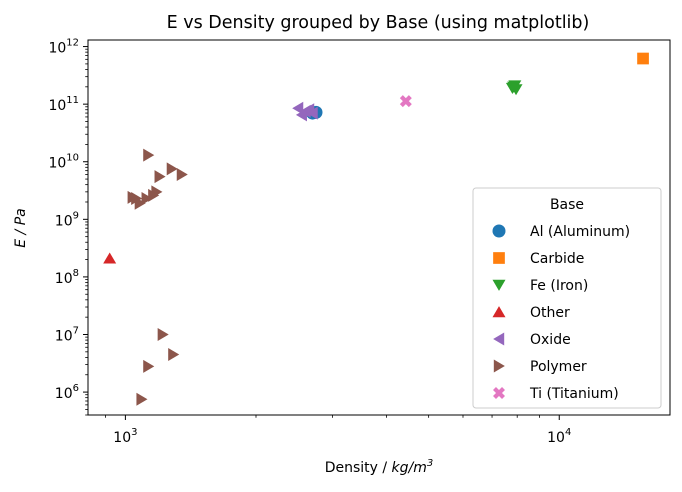 This screenshot has height=492, width=682. What do you see at coordinates (67, 392) in the screenshot?
I see `y-tick-label: 10⁶` at bounding box center [67, 392].